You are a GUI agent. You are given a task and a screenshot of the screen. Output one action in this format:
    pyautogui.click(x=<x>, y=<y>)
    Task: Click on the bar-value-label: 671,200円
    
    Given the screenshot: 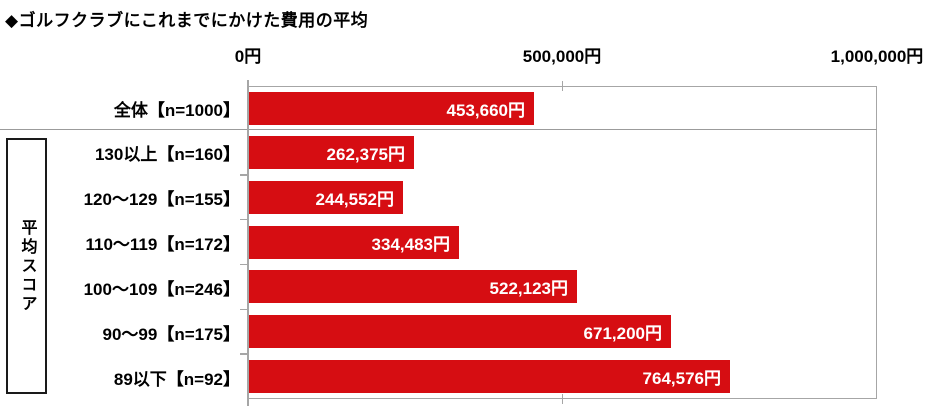 What is the action you would take?
    pyautogui.click(x=622, y=334)
    